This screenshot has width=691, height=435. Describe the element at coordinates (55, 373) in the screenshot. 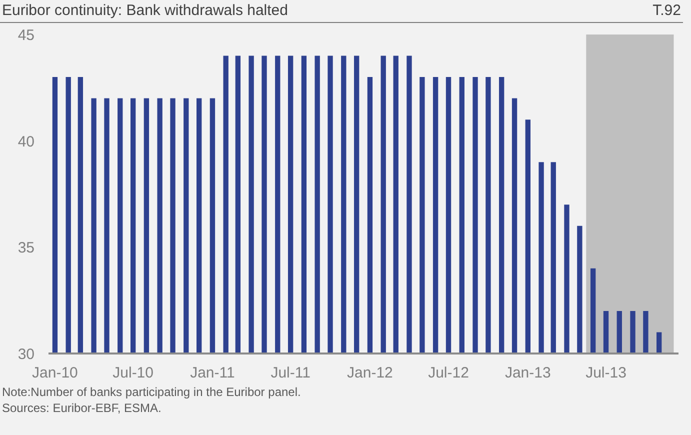

I see `x-tick-label: Jan-10` at that location.